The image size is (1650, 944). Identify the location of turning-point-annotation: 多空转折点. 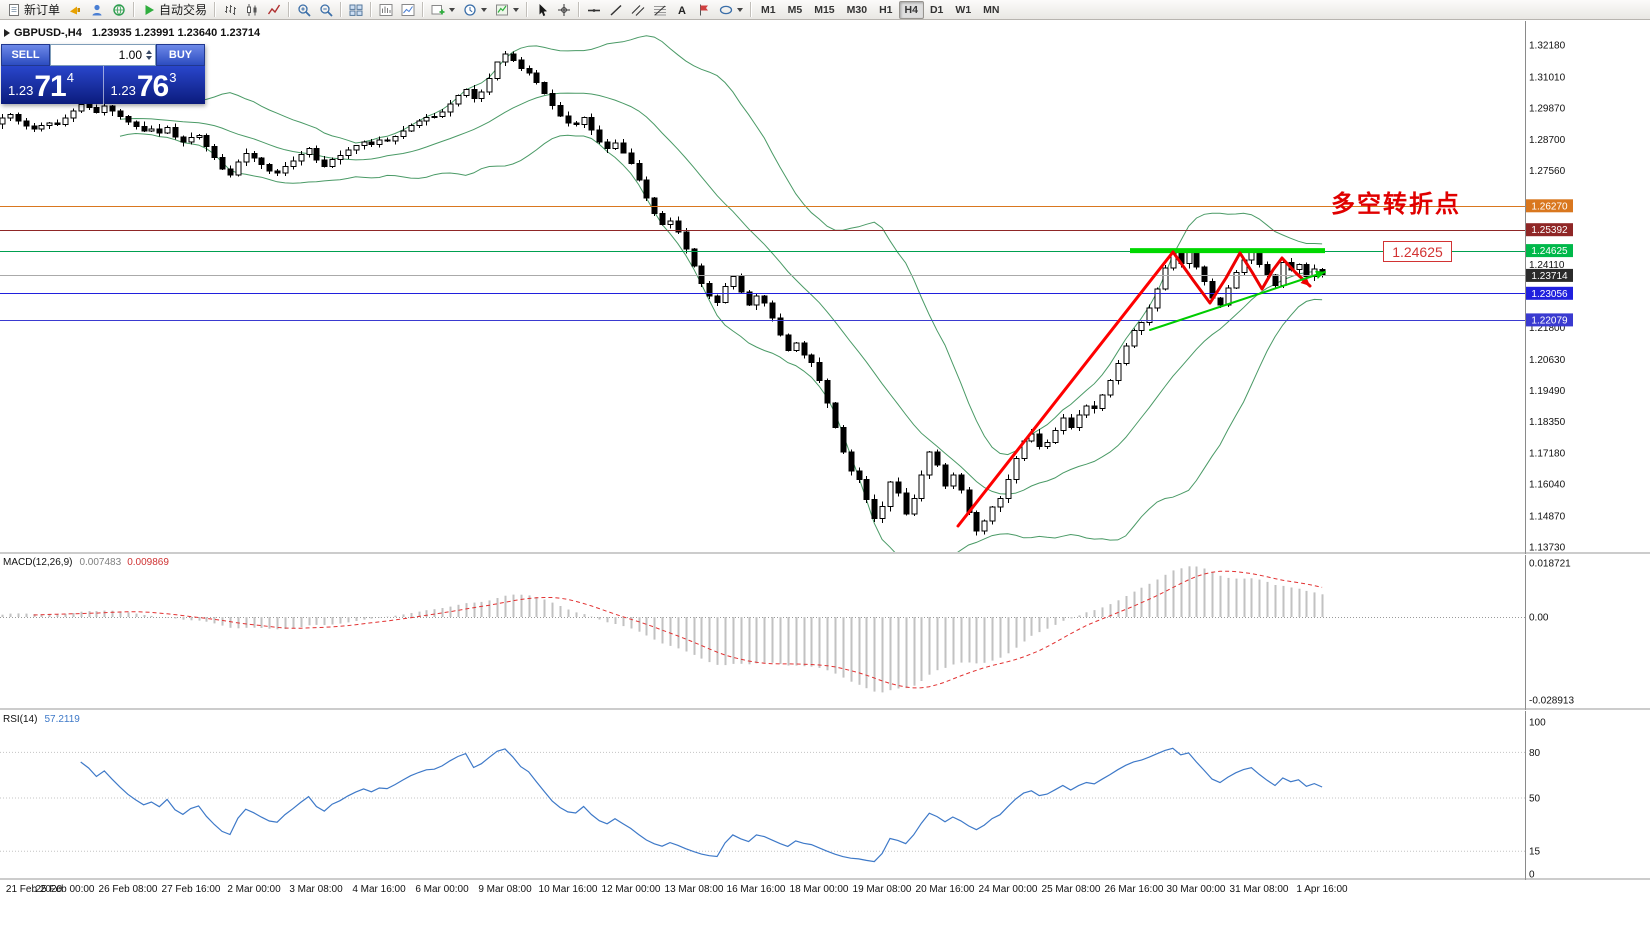
(1396, 204).